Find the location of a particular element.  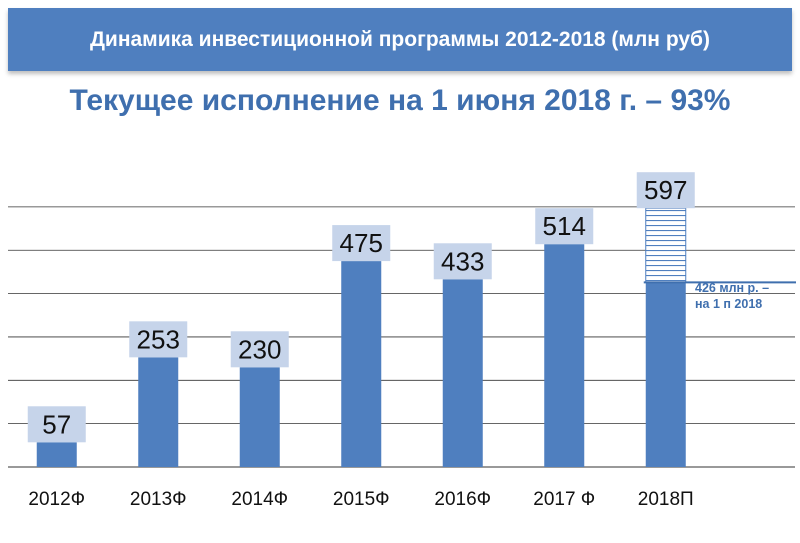

category-label: 2012Ф is located at coordinates (56, 499).